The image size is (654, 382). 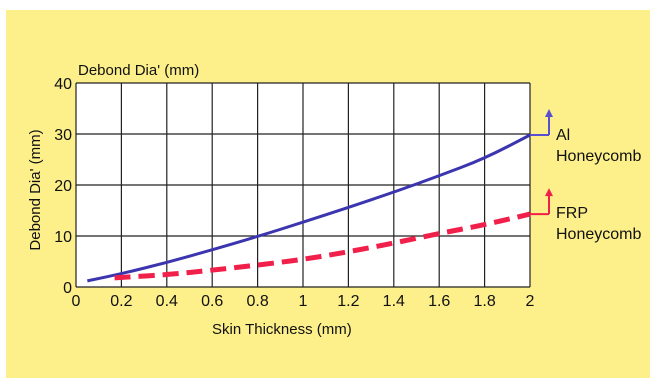 What do you see at coordinates (572, 213) in the screenshot?
I see `series-label-frp-honeycomb: FRP` at bounding box center [572, 213].